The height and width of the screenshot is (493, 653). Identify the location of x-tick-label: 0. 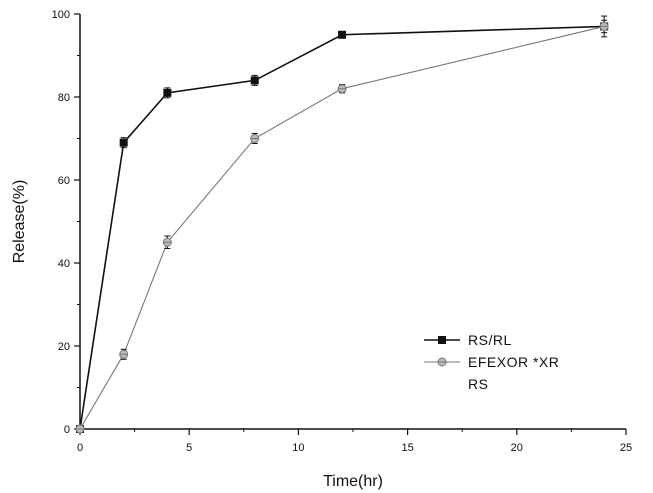
(80, 448).